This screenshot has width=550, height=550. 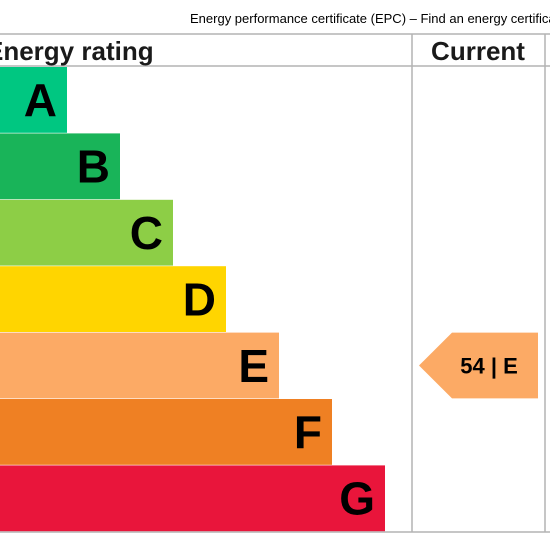 I want to click on band-label-c: C, so click(x=146, y=233).